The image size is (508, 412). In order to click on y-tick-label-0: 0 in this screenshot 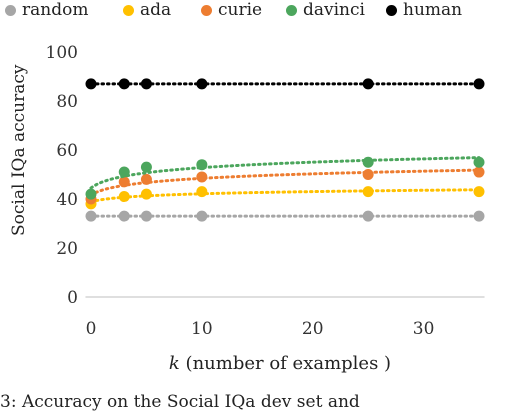, I will do `click(72, 298)`.